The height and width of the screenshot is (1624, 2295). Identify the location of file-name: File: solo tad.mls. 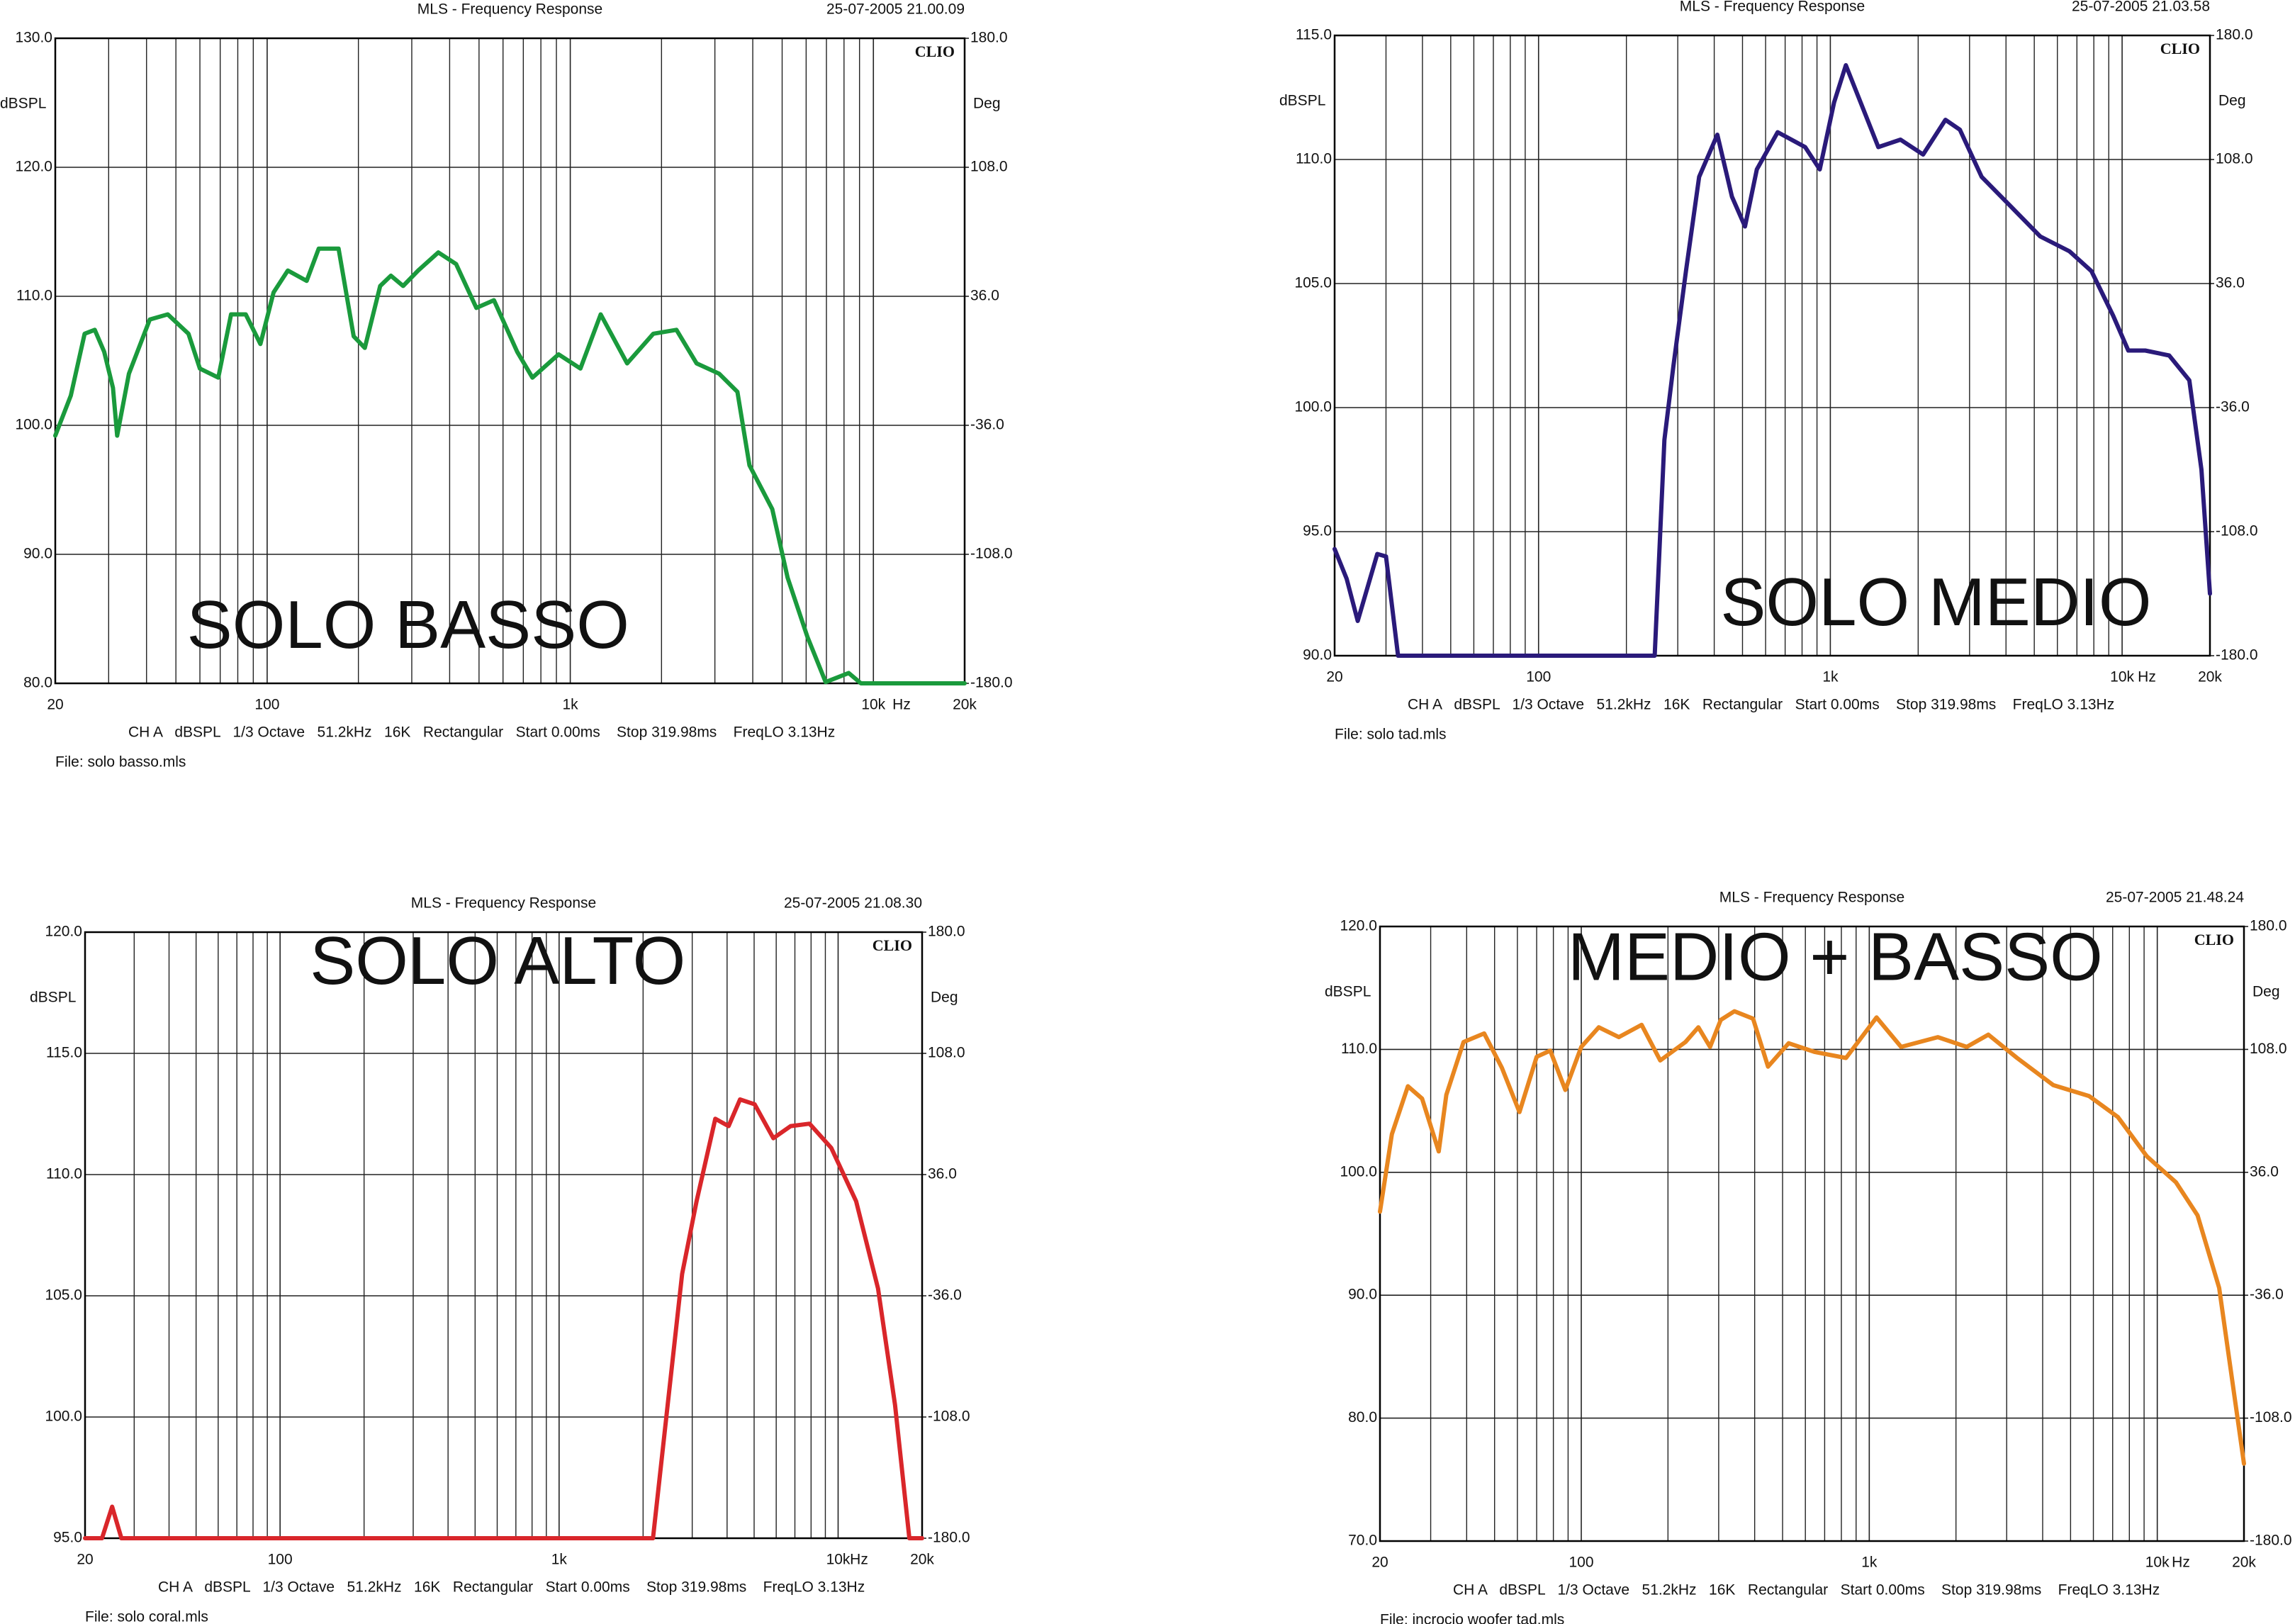
(1391, 735).